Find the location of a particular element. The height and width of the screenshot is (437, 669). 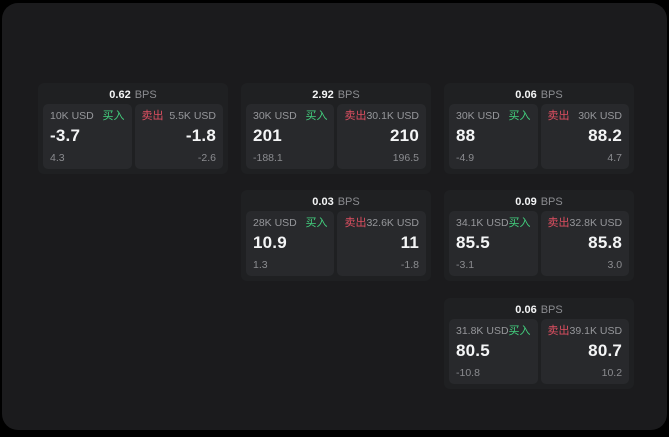

buy-price: -3.7 is located at coordinates (65, 135).